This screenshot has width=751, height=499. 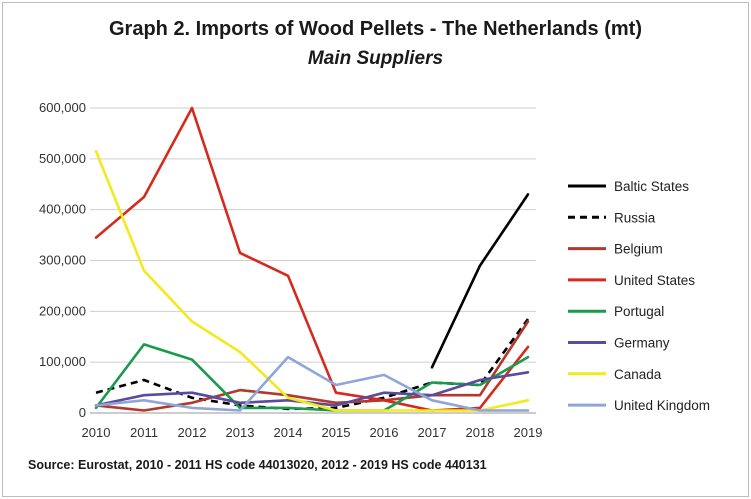 What do you see at coordinates (480, 281) in the screenshot?
I see `series-line-baltic-states` at bounding box center [480, 281].